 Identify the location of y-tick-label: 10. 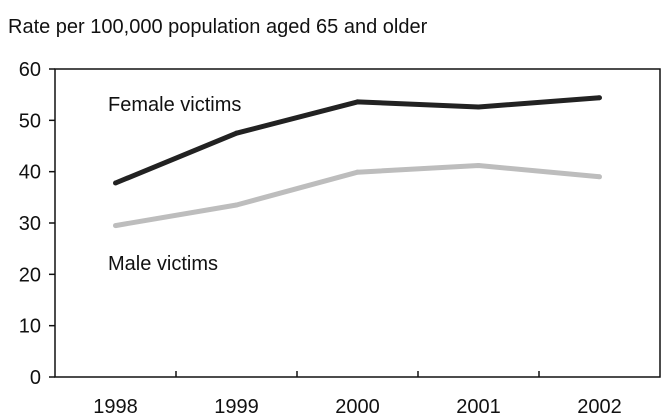
(30, 327).